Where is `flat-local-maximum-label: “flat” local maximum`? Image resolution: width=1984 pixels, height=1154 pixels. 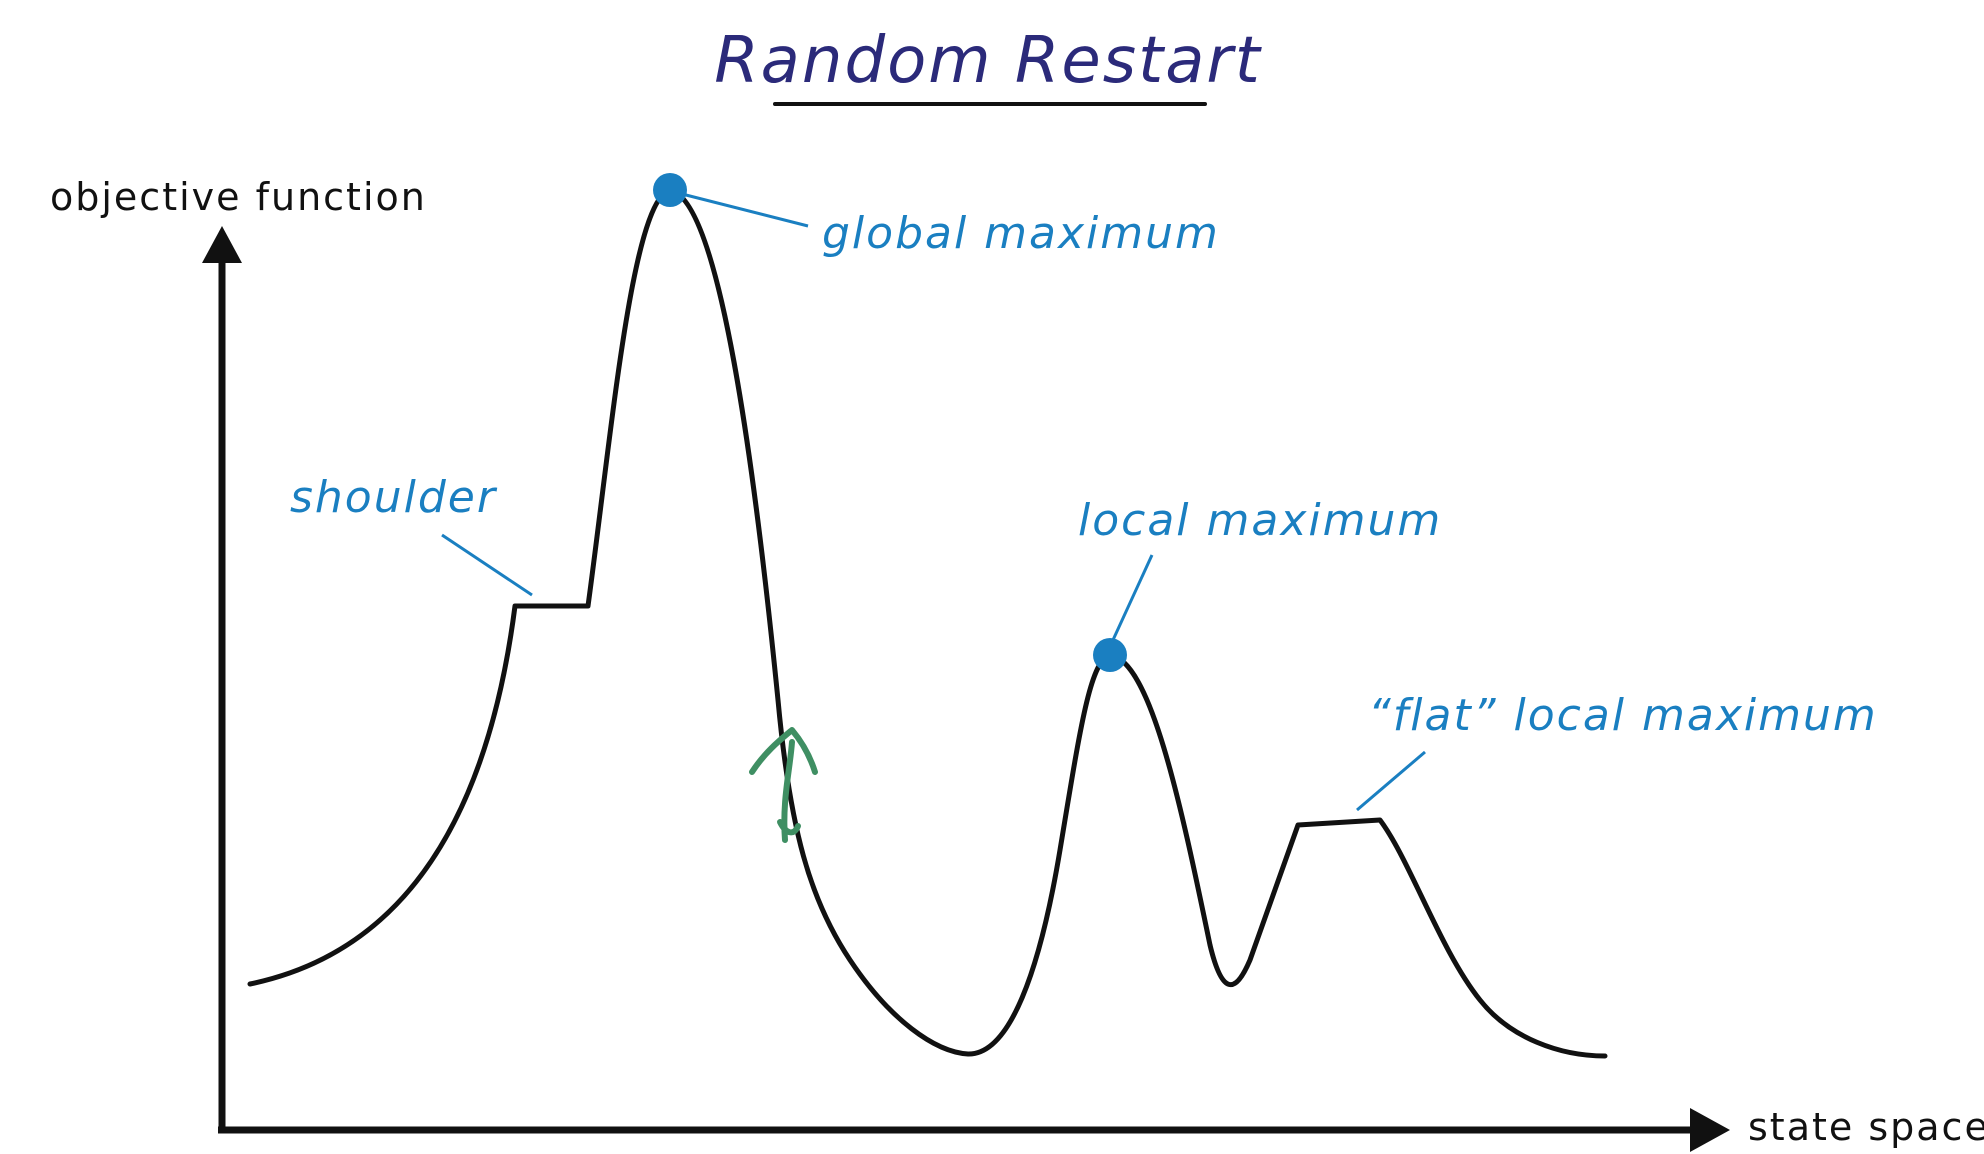 flat-local-maximum-label: “flat” local maximum is located at coordinates (1623, 715).